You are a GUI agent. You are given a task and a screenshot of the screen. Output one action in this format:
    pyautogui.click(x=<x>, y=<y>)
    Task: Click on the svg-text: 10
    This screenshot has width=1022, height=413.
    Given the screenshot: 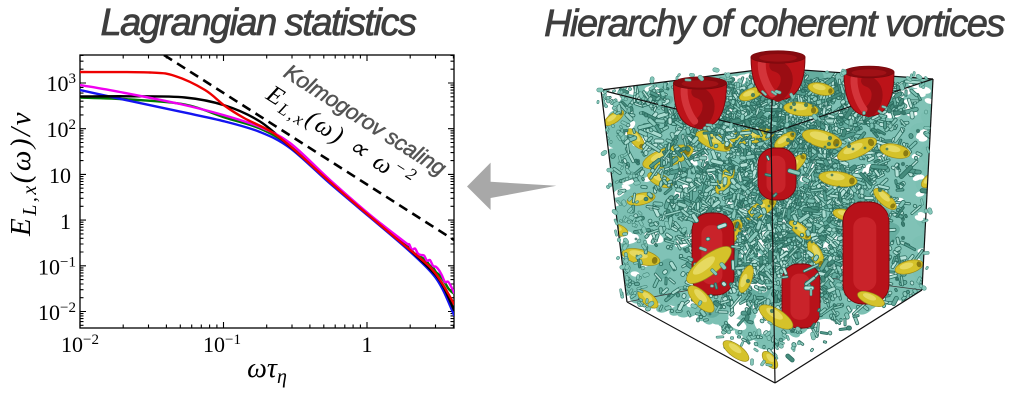 What is the action you would take?
    pyautogui.click(x=60, y=175)
    